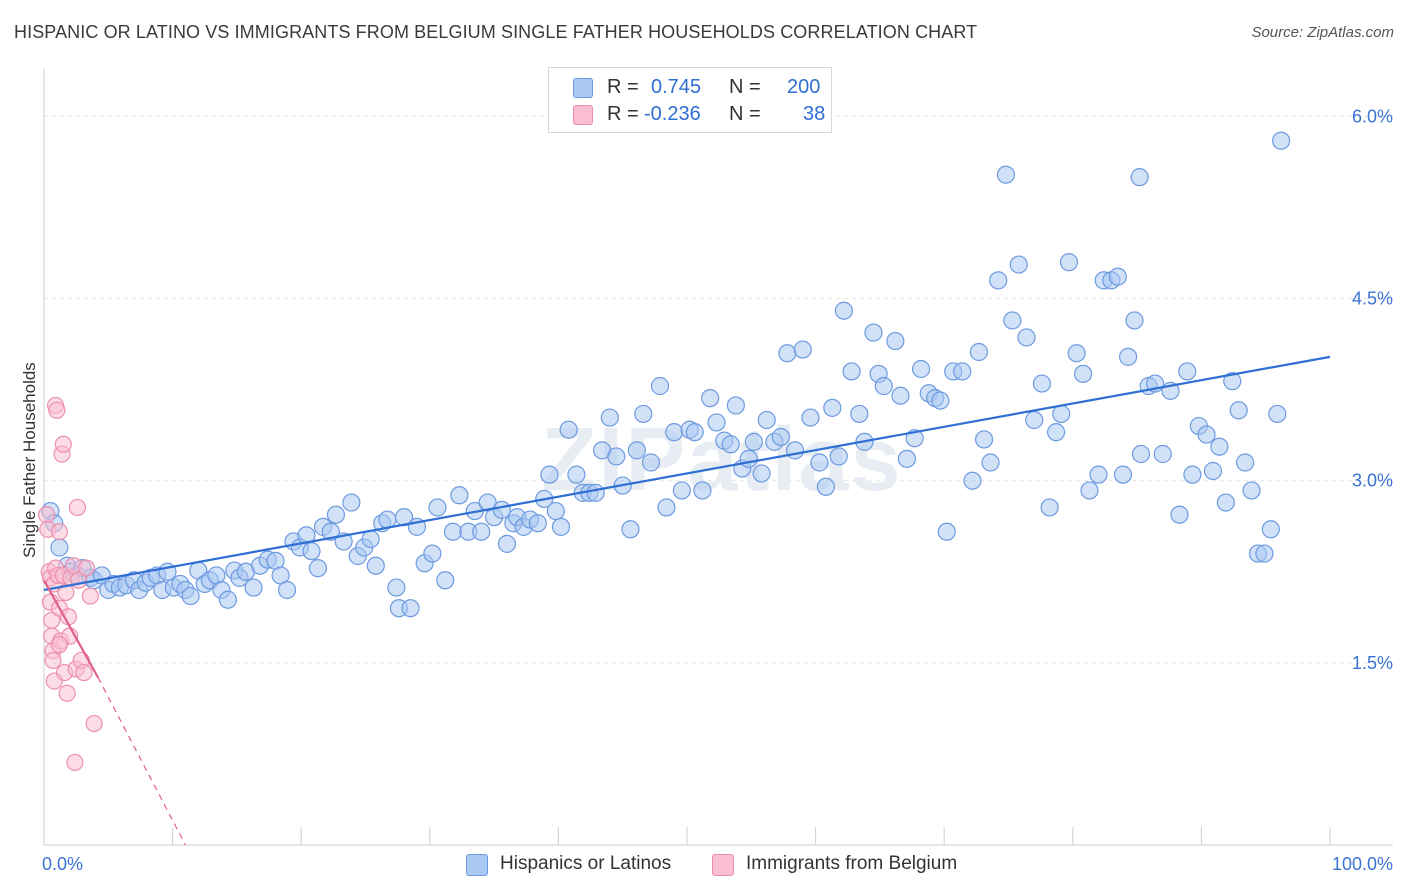  What do you see at coordinates (676, 87) in the screenshot?
I see `legend-r-value: 0.745` at bounding box center [676, 87].